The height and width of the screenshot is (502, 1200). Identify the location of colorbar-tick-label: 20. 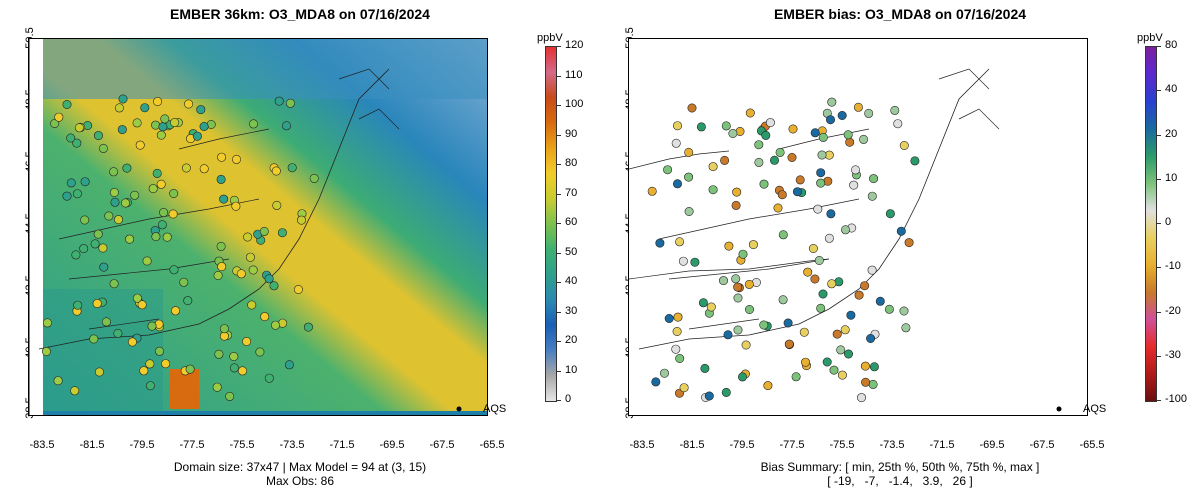
(571, 340).